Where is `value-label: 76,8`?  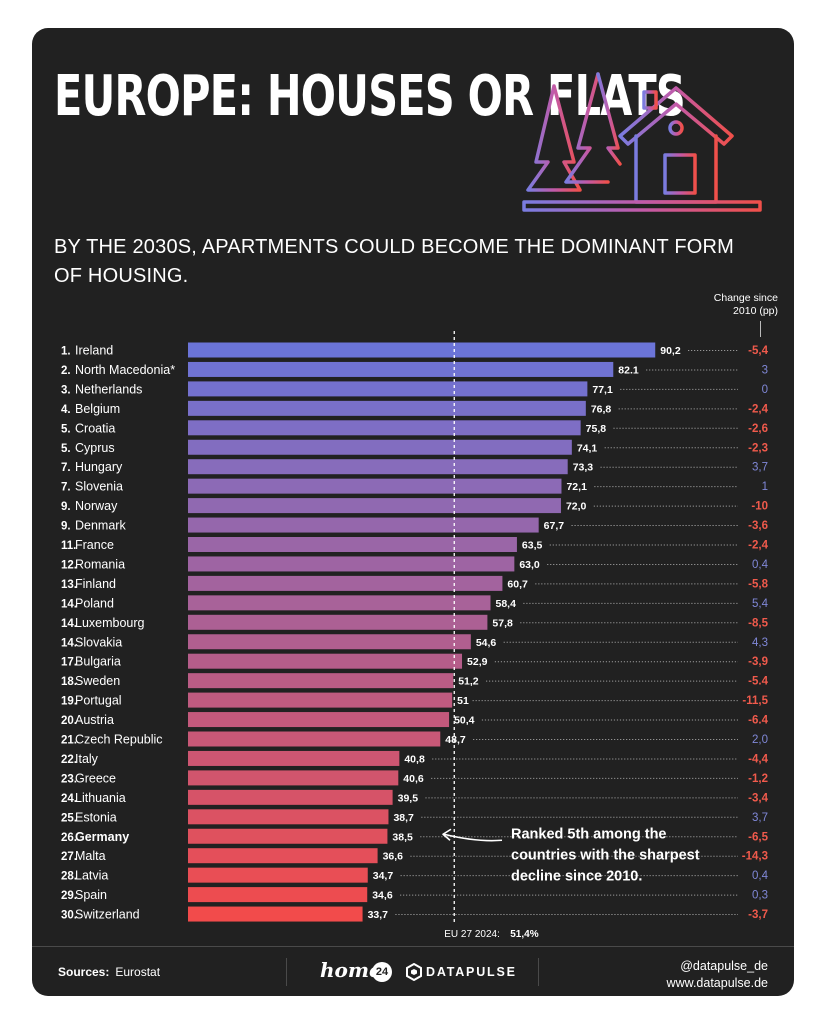
value-label: 76,8 is located at coordinates (601, 409).